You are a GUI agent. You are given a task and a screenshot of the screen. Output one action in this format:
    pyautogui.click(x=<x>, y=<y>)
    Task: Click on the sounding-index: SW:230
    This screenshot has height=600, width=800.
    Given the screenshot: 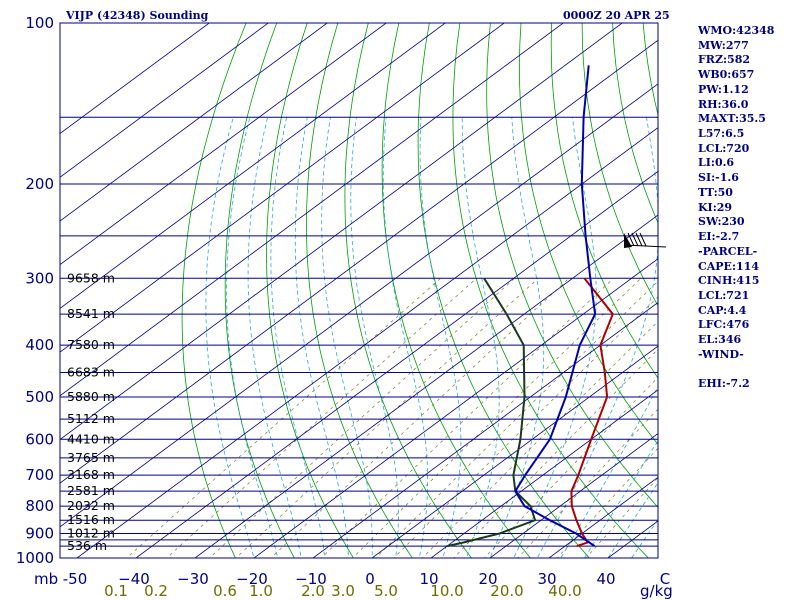 What is the action you would take?
    pyautogui.click(x=721, y=222)
    